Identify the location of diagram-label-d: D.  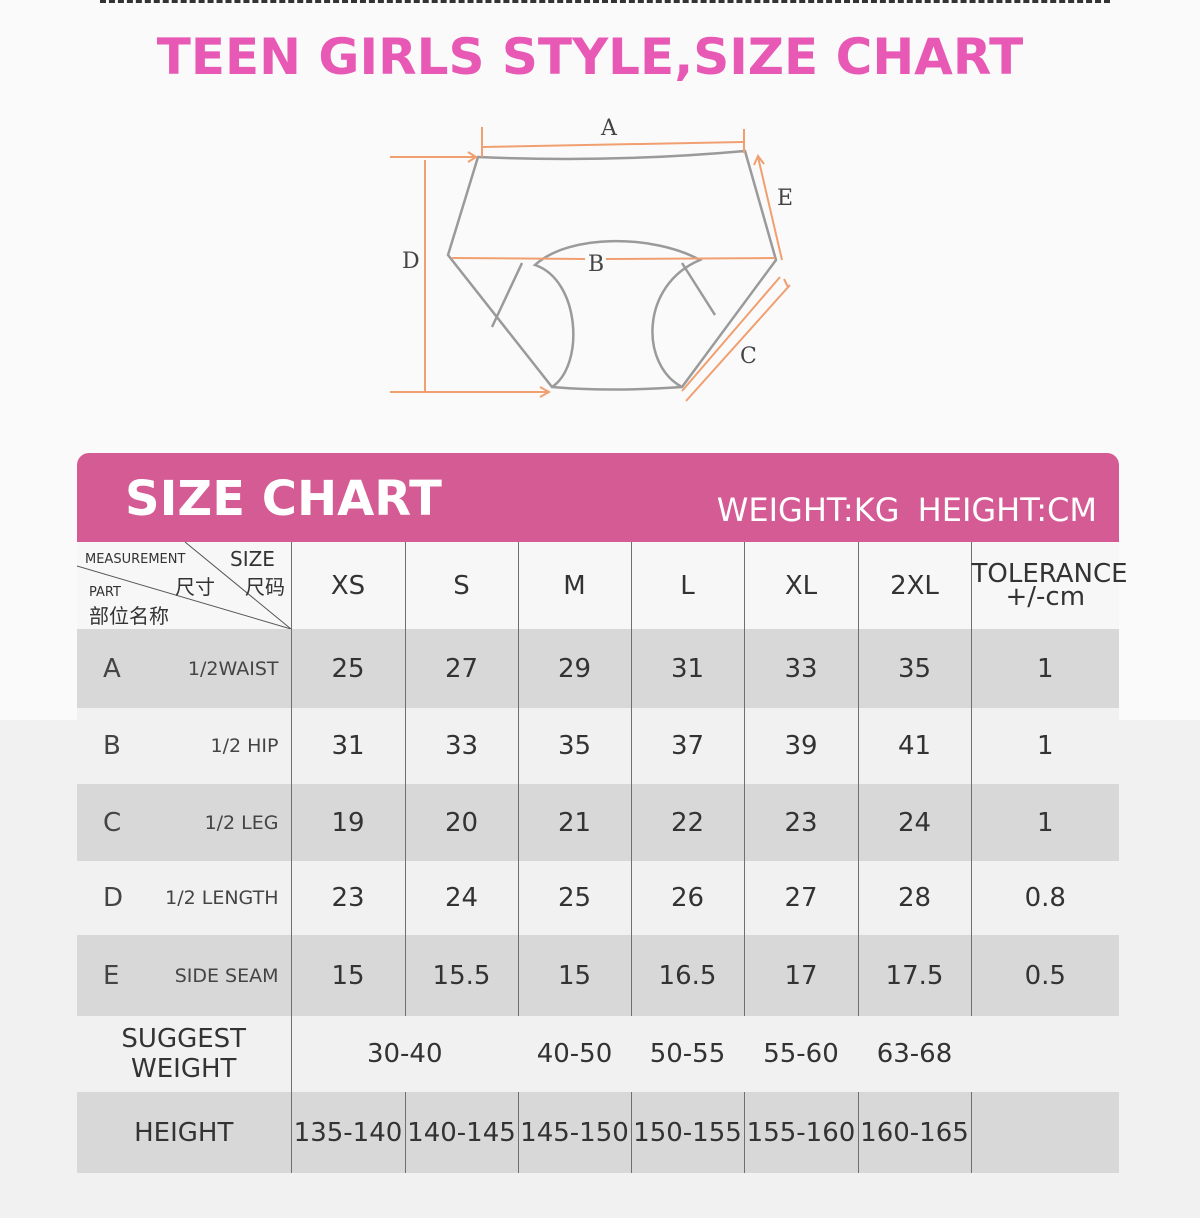
(411, 261).